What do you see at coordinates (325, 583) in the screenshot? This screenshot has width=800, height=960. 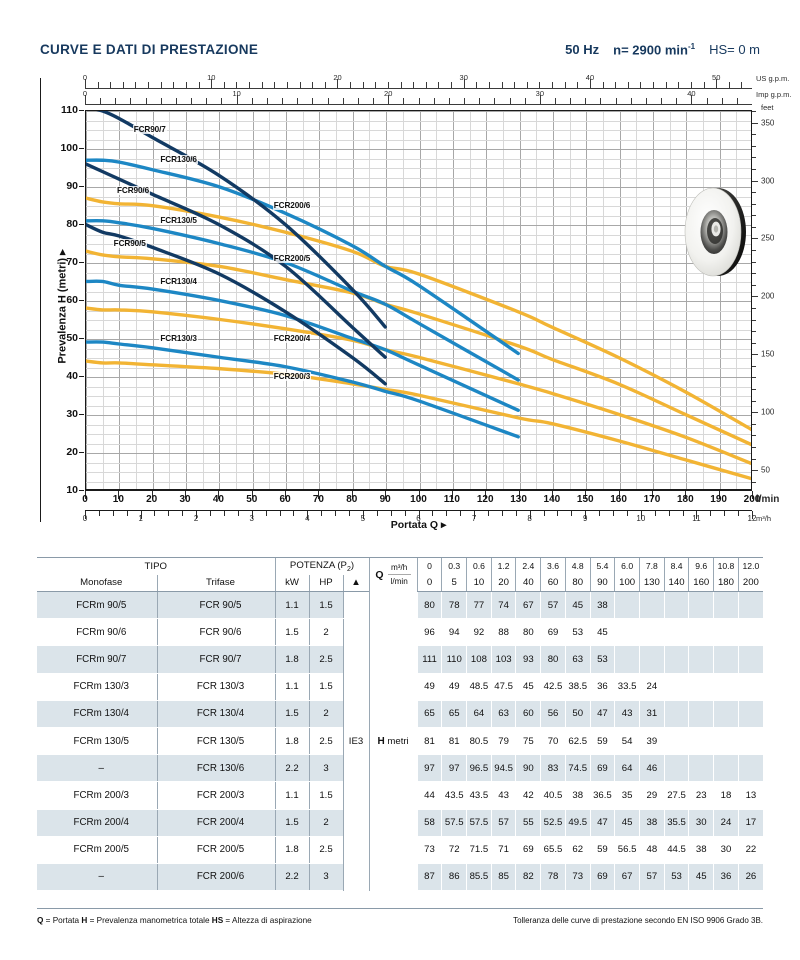 I see `header-hp: HP` at bounding box center [325, 583].